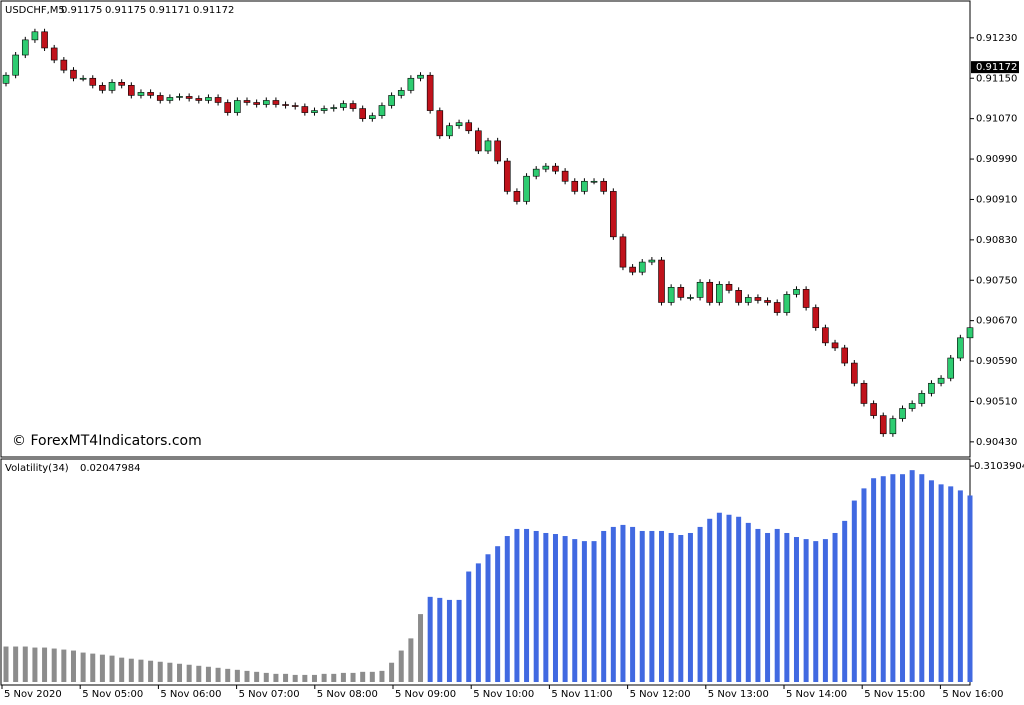 The height and width of the screenshot is (705, 1024). Describe the element at coordinates (112, 694) in the screenshot. I see `x-tick-label: 5 Nov 05:00` at that location.